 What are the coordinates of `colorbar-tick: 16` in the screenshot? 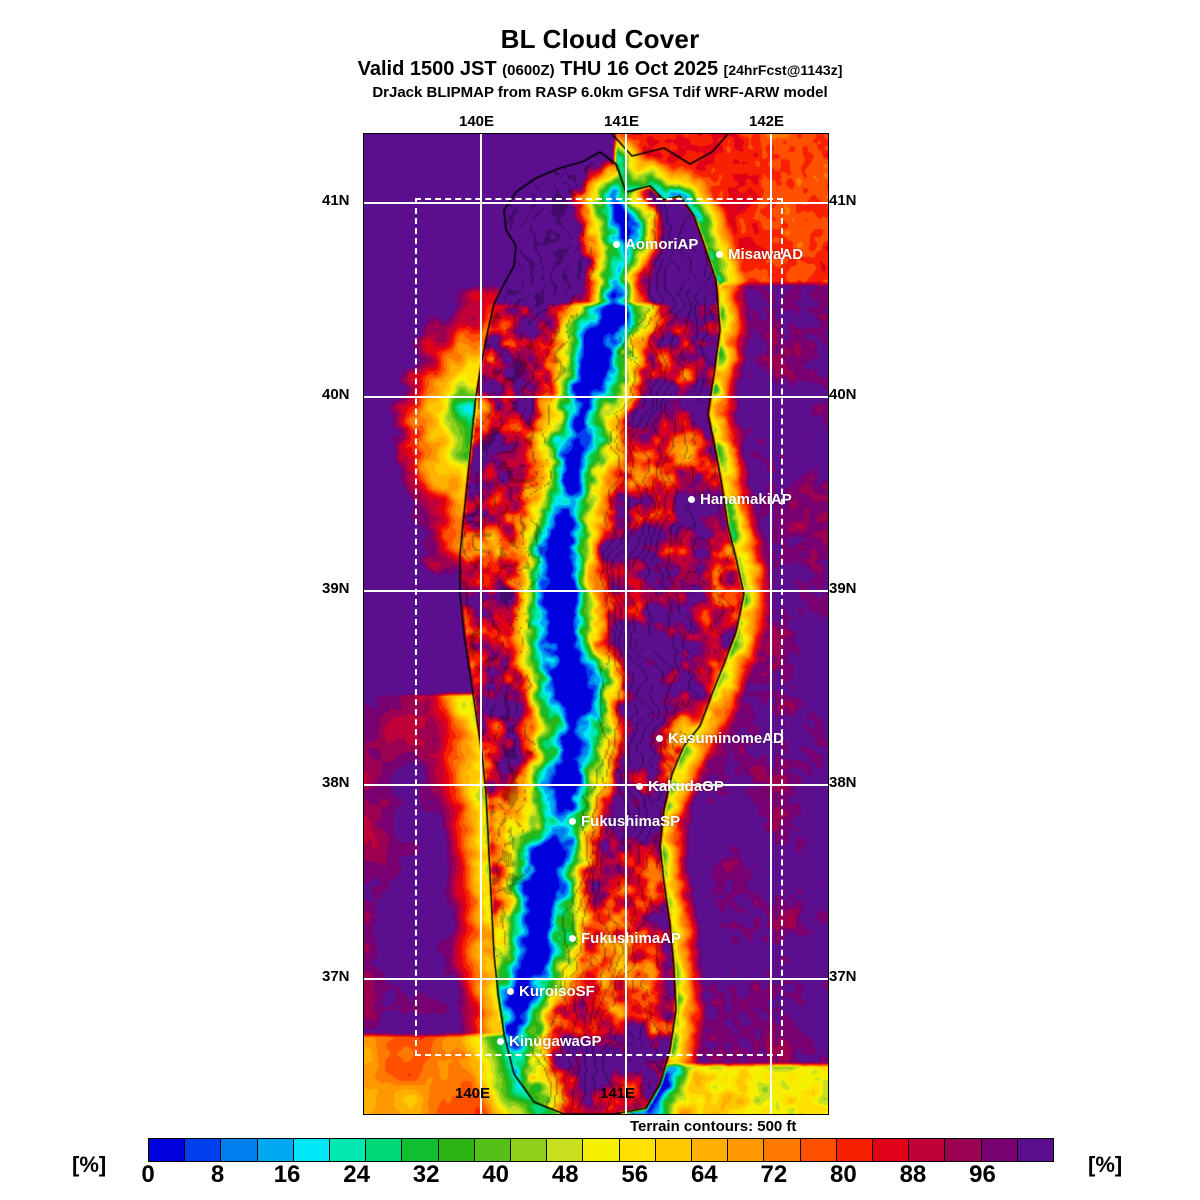 It's located at (287, 1174).